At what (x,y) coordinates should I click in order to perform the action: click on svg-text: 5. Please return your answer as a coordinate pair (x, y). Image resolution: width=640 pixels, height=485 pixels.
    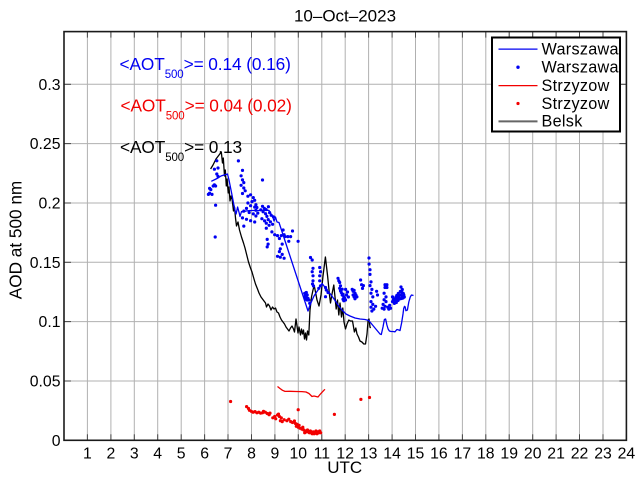
    Looking at the image, I should click on (181, 454).